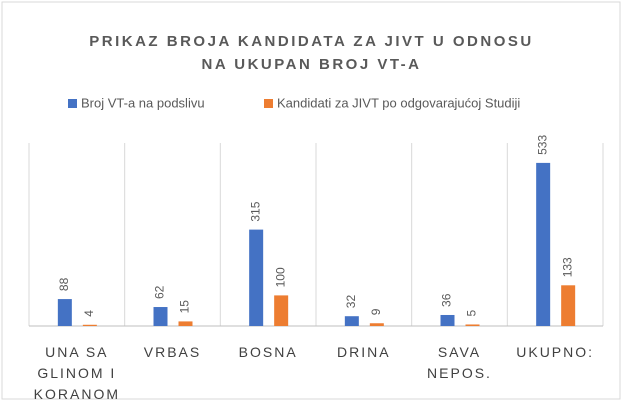 The height and width of the screenshot is (403, 623). What do you see at coordinates (351, 302) in the screenshot?
I see `data-label: 32` at bounding box center [351, 302].